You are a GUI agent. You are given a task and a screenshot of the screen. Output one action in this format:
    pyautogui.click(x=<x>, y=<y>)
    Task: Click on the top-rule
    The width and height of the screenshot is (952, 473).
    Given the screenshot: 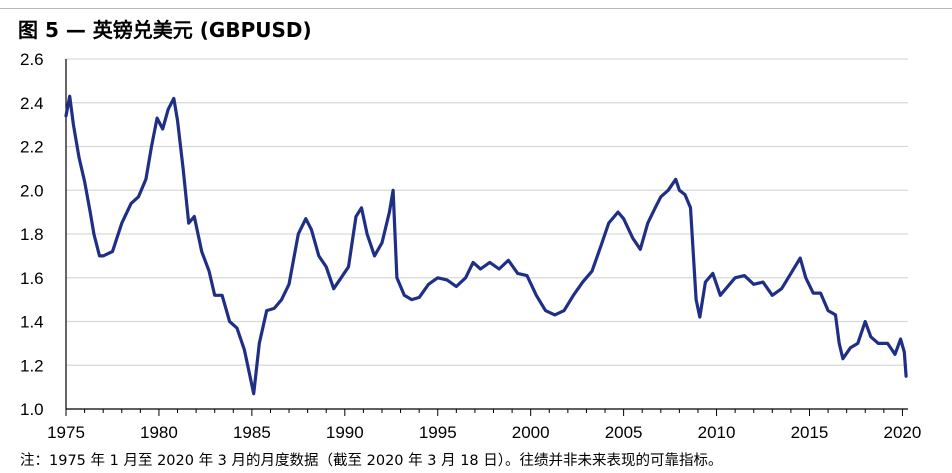 What is the action you would take?
    pyautogui.click(x=476, y=8)
    